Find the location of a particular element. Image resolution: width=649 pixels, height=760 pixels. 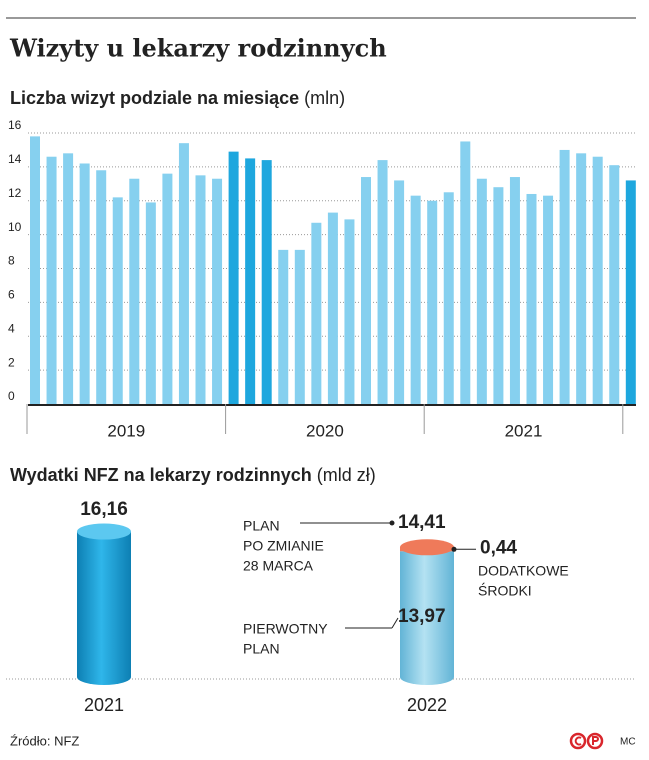

logo-c is located at coordinates (578, 741).